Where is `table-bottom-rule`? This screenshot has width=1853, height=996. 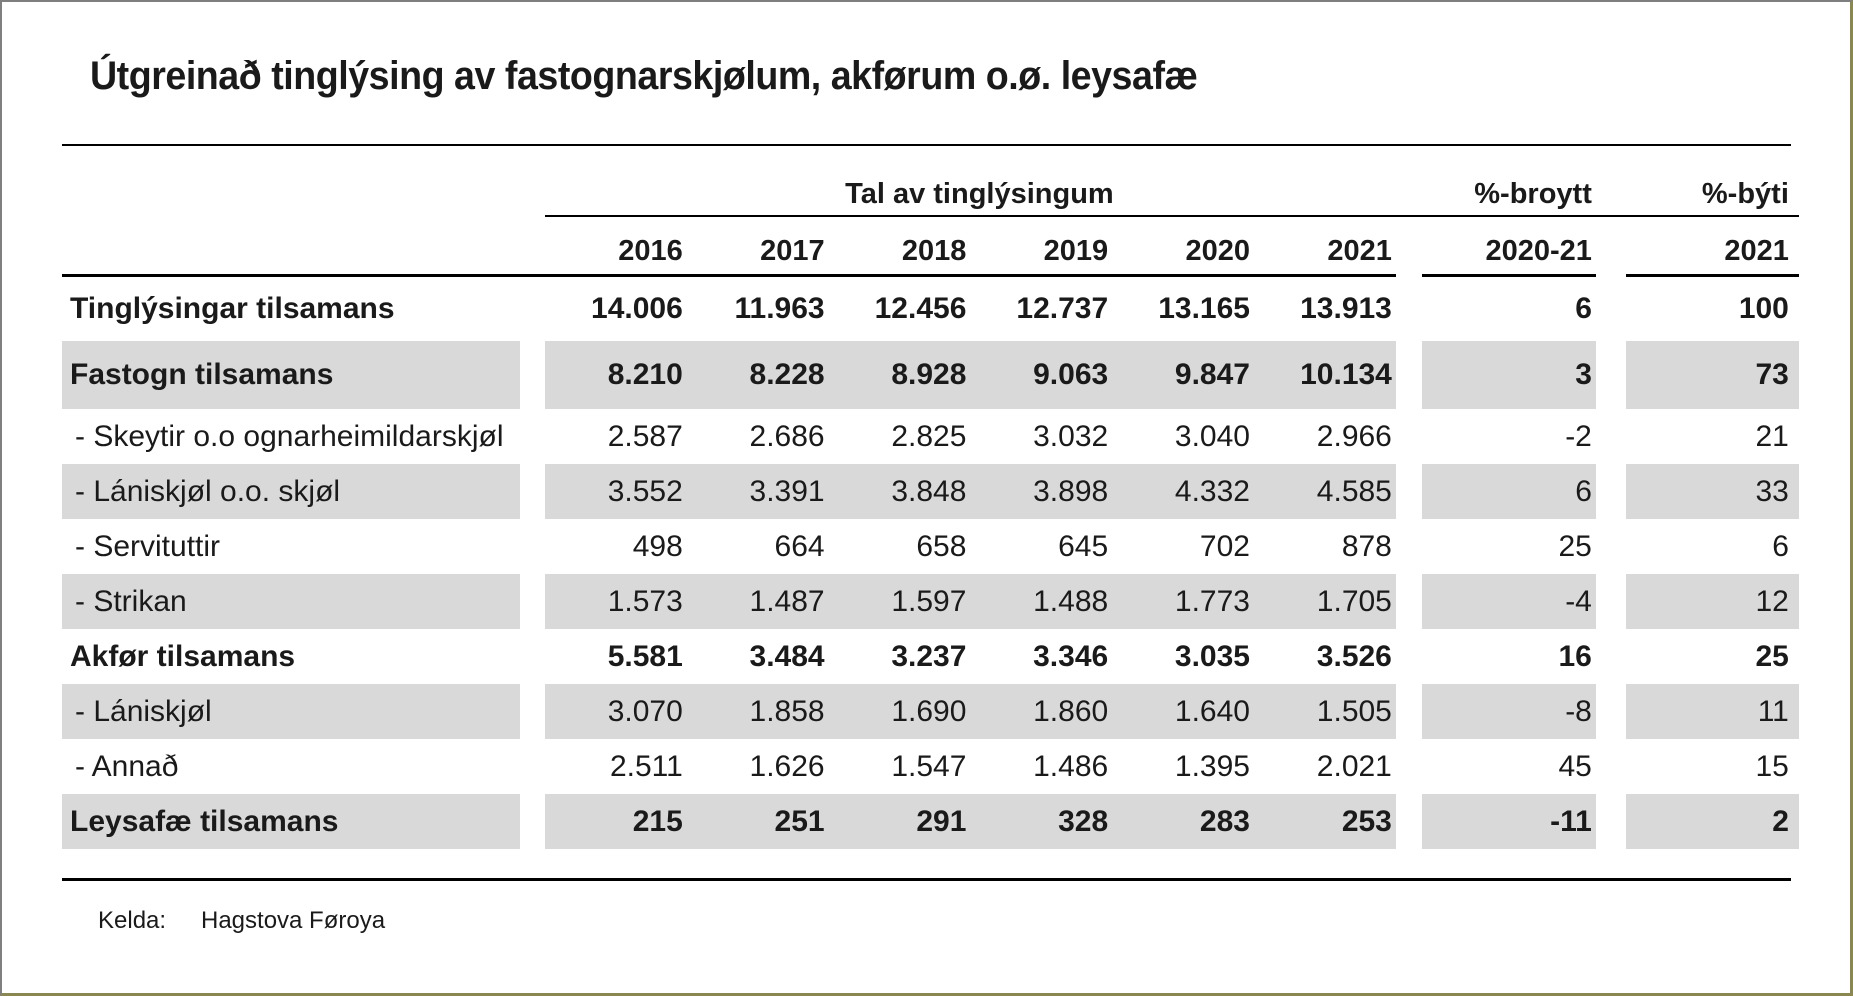
table-bottom-rule is located at coordinates (926, 879).